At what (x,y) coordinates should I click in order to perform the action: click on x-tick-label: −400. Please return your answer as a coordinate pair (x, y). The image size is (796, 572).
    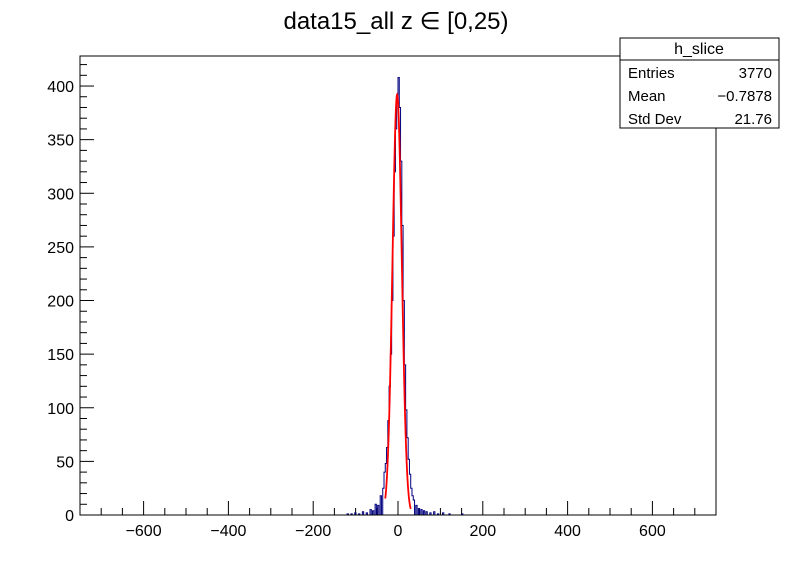
    Looking at the image, I should click on (228, 531).